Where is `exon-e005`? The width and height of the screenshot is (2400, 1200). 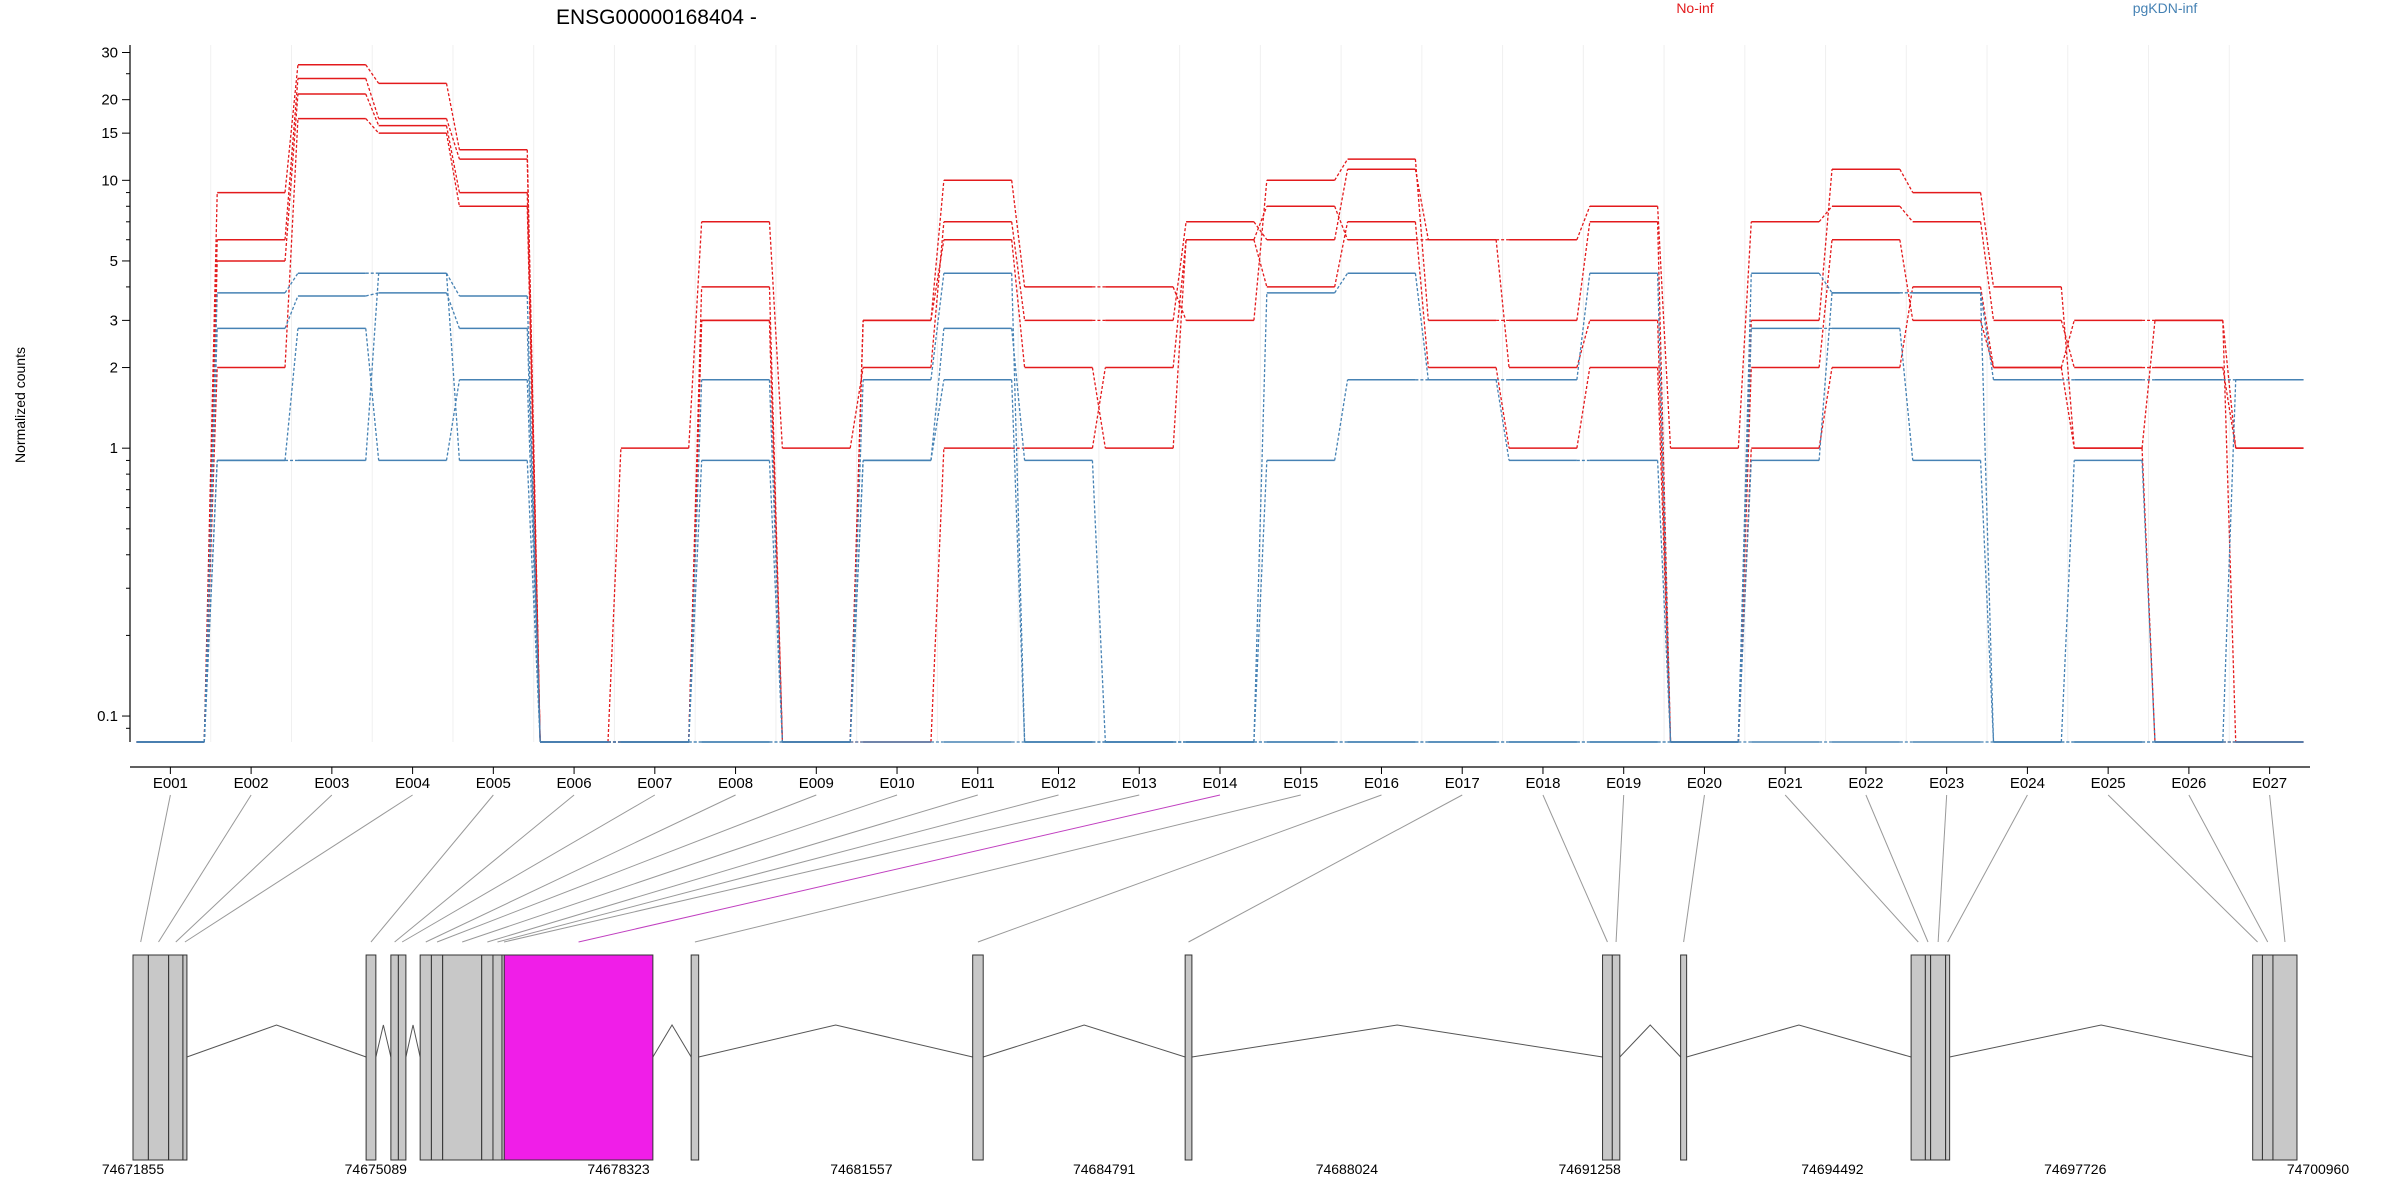
exon-e005 is located at coordinates (371, 1057).